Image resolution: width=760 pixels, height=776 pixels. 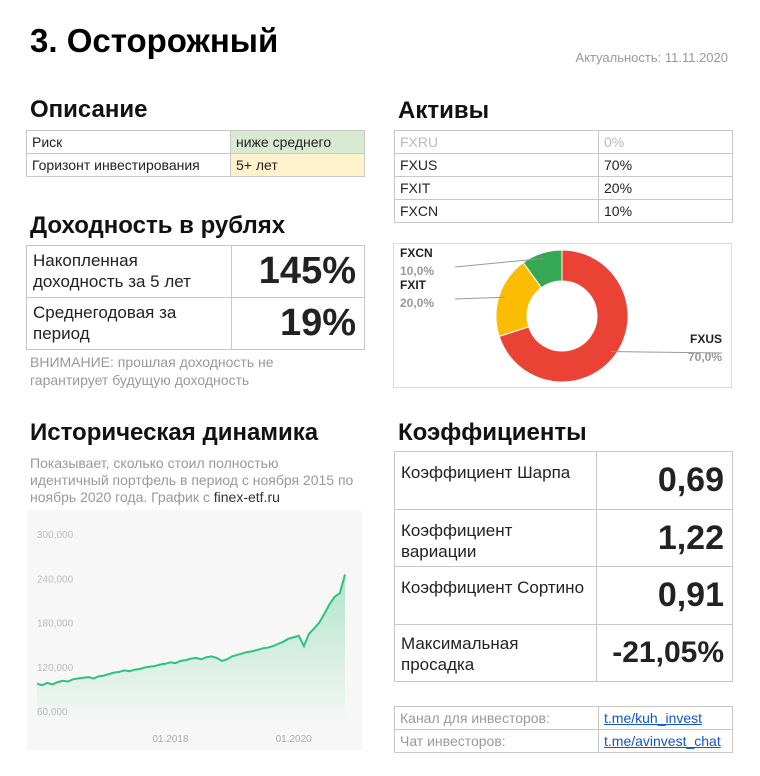 What do you see at coordinates (665, 211) in the screenshot?
I see `cell: 10%` at bounding box center [665, 211].